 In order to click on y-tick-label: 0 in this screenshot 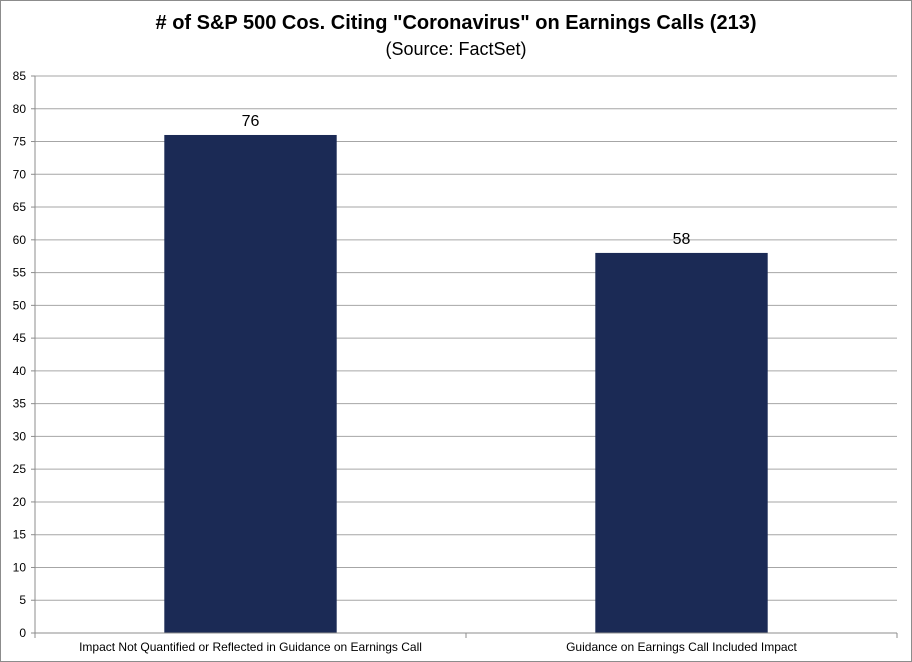, I will do `click(22, 633)`.